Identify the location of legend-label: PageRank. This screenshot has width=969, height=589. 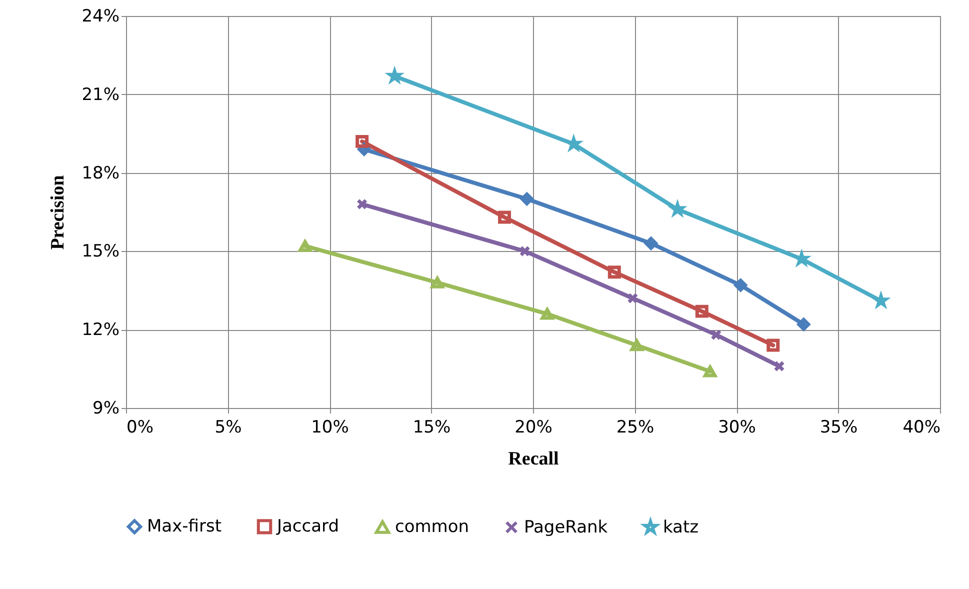
(566, 527).